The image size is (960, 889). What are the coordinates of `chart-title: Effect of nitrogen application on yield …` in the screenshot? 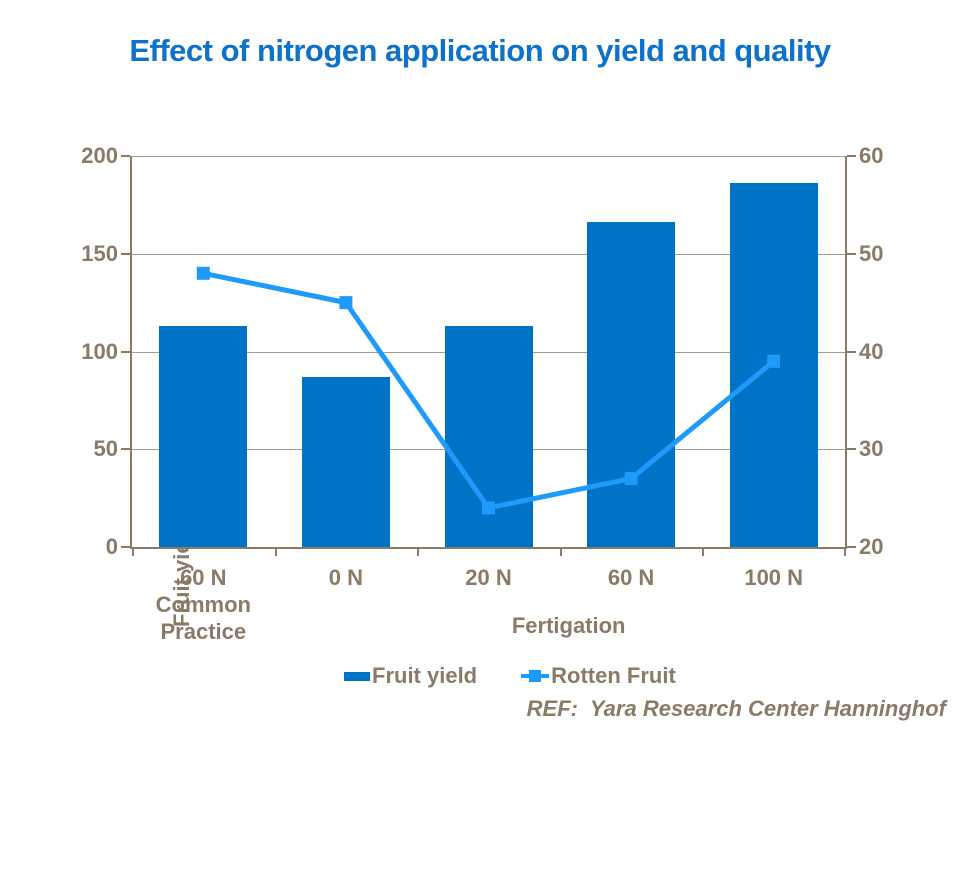 It's located at (480, 50).